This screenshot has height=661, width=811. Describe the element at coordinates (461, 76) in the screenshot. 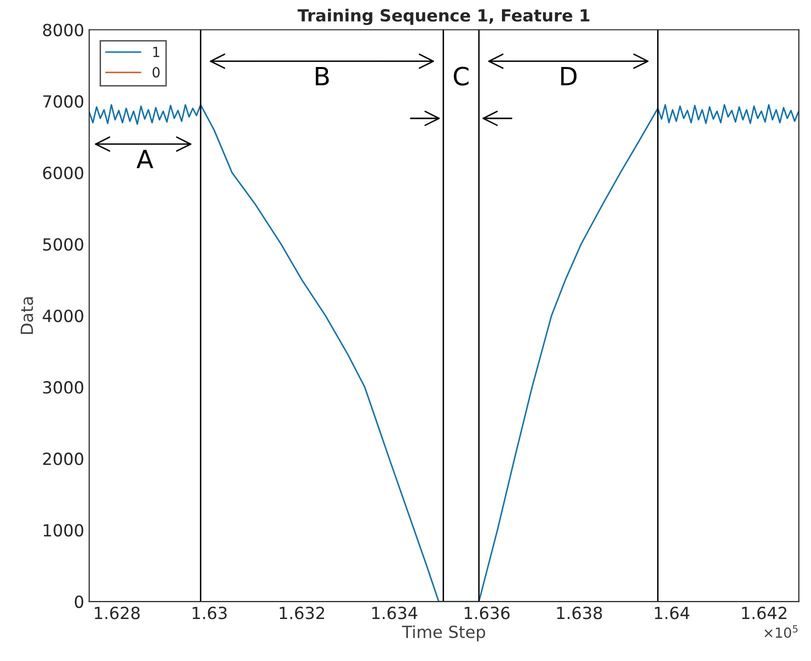

I see `annotation: C` at that location.